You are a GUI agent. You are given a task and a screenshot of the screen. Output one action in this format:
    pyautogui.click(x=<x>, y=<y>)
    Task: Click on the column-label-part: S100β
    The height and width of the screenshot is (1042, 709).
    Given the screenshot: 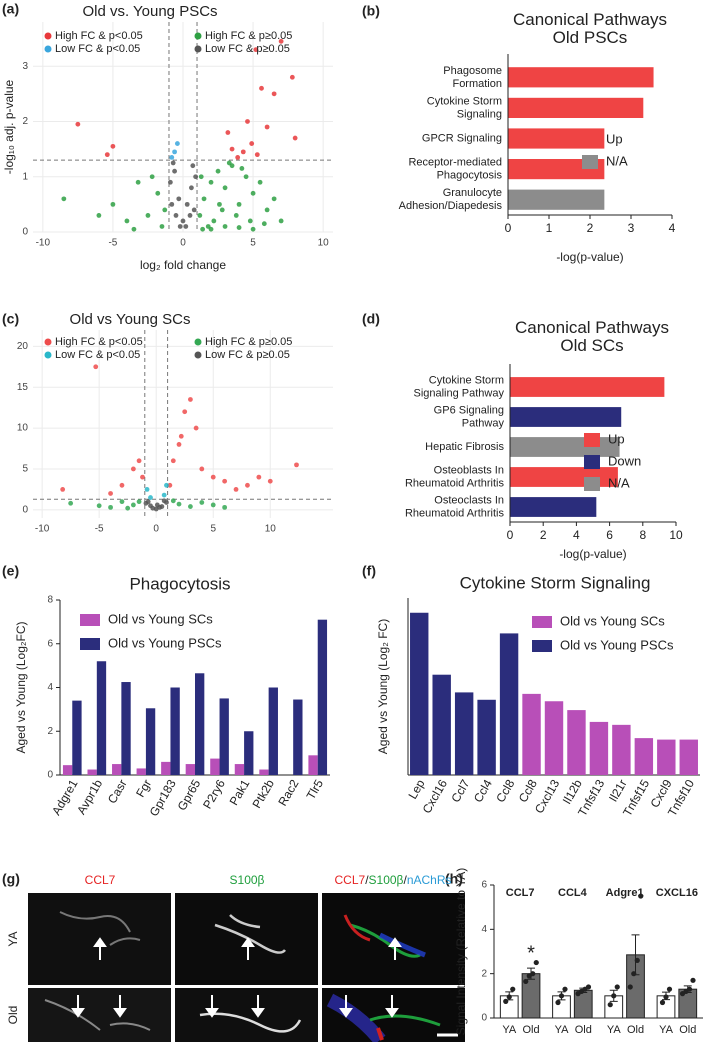 What is the action you would take?
    pyautogui.click(x=386, y=880)
    